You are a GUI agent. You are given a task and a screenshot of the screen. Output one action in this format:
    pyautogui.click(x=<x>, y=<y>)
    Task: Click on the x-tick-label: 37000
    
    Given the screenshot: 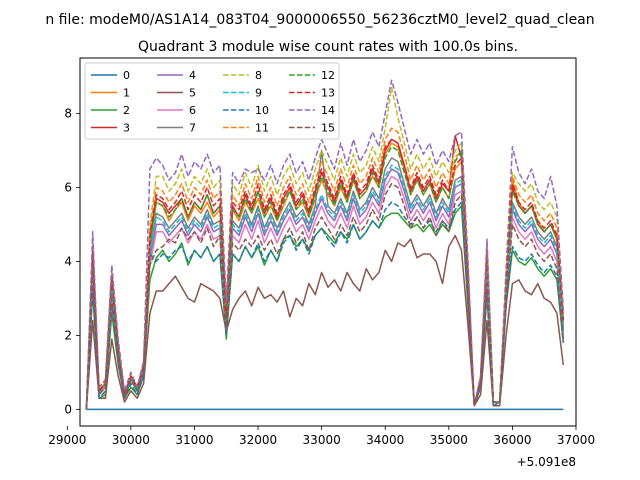 What is the action you would take?
    pyautogui.click(x=576, y=440)
    